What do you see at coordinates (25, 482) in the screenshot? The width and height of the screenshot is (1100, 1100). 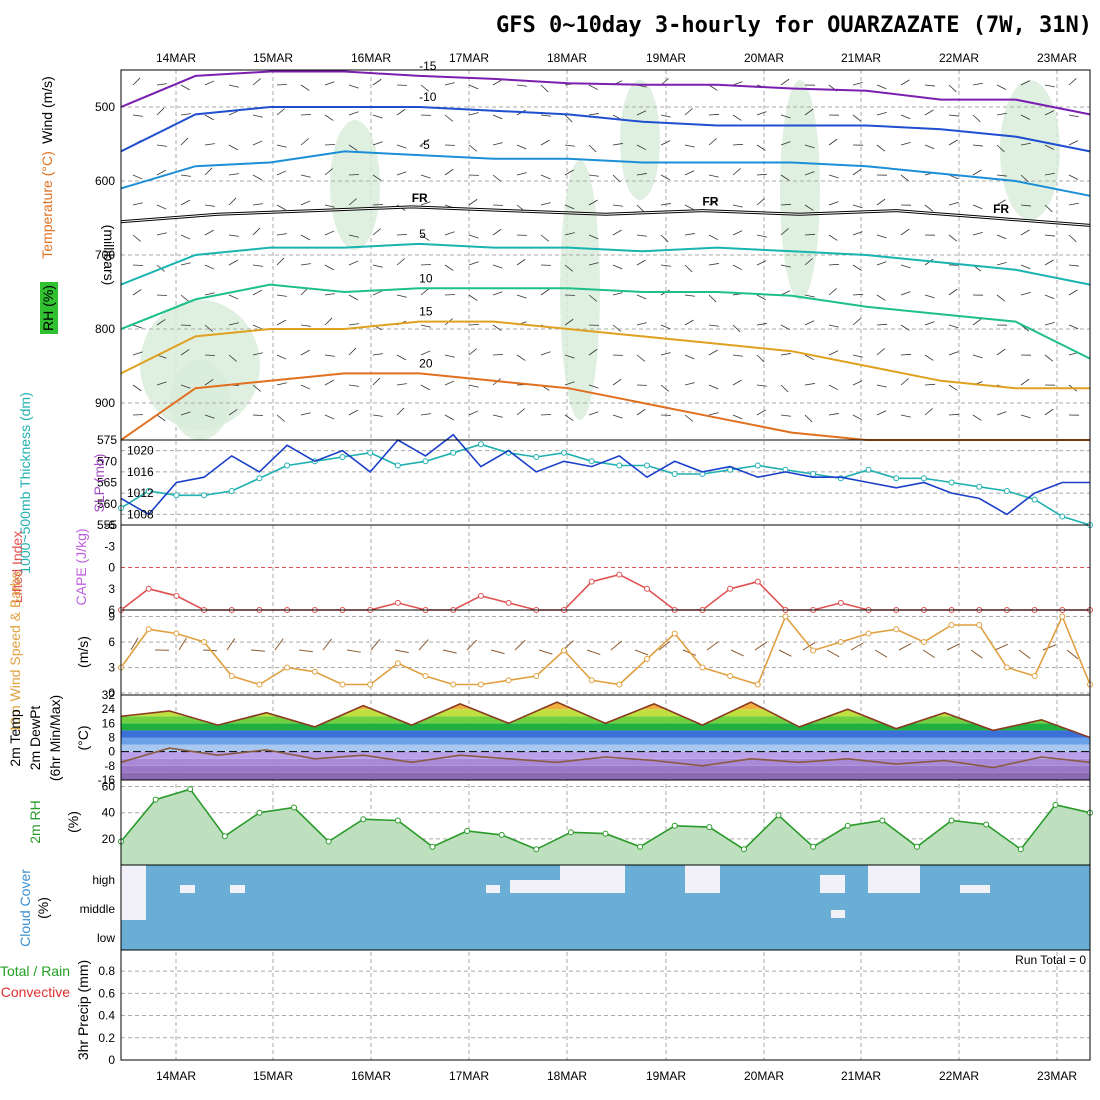 I see `thickness-axis-label: 1000~500mb Thickness (dm)` at bounding box center [25, 482].